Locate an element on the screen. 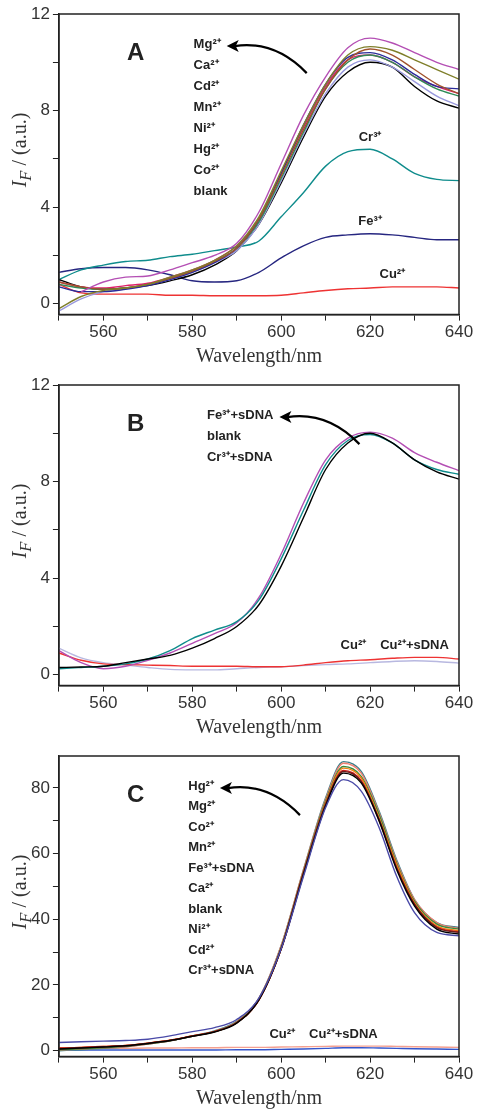 This screenshot has height=1113, width=479. y-tick-label: 60 is located at coordinates (40, 853).